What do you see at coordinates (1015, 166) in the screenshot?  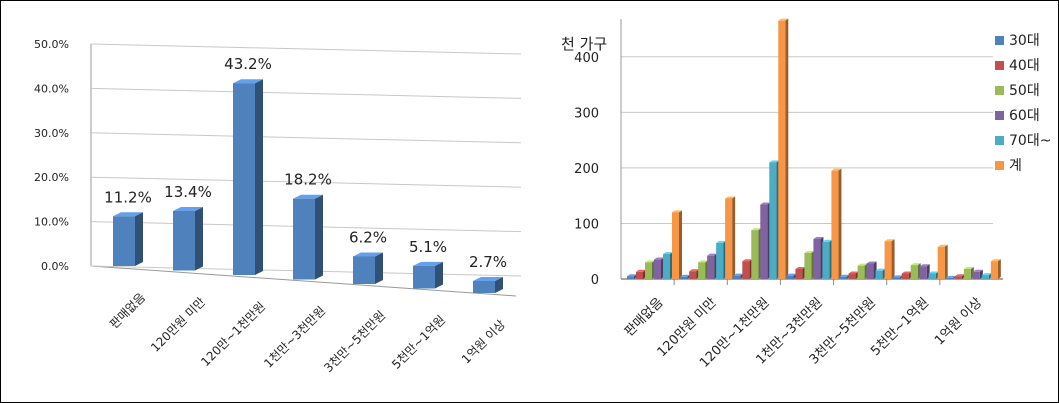 I see `legend-label: 계` at bounding box center [1015, 166].